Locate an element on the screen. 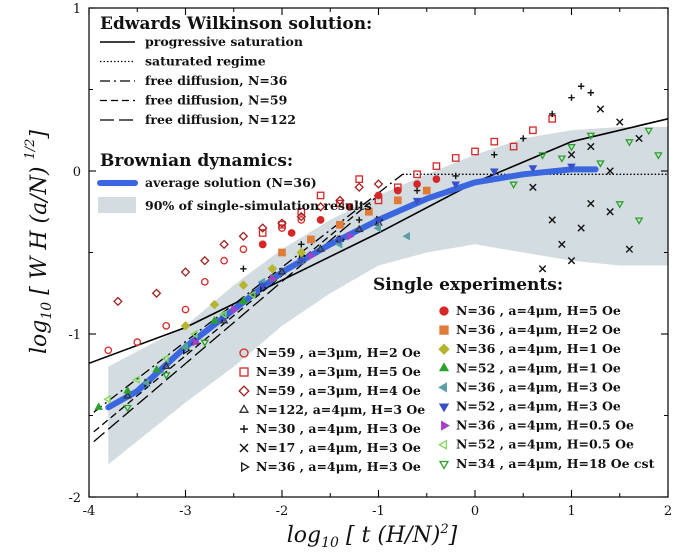  series-14-n-52-a-4-m-h-0-5-oe is located at coordinates (179, 347).